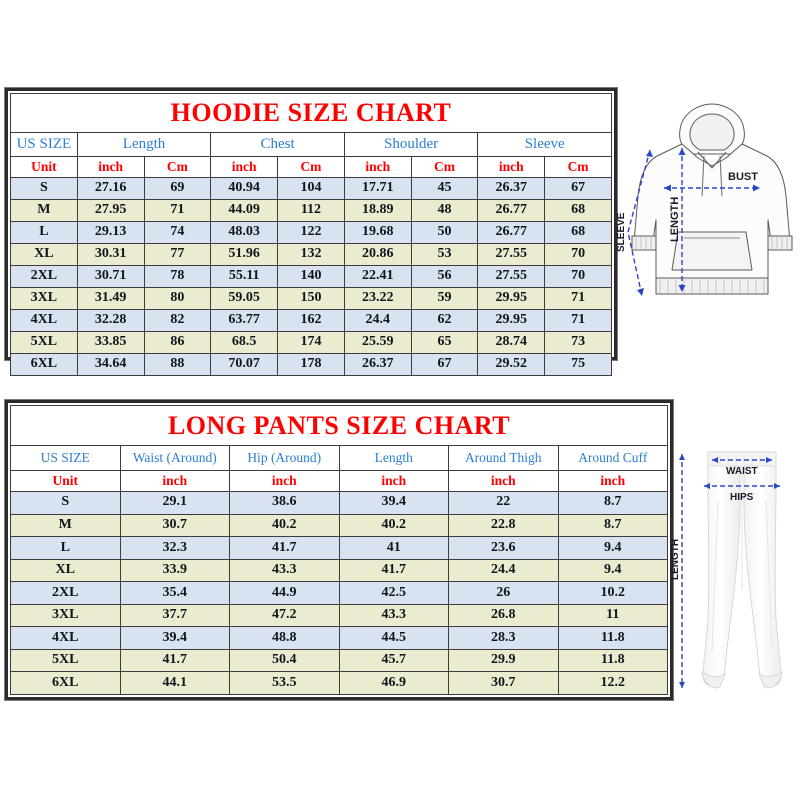  I want to click on pants-header-us-size: US SIZE, so click(65, 457).